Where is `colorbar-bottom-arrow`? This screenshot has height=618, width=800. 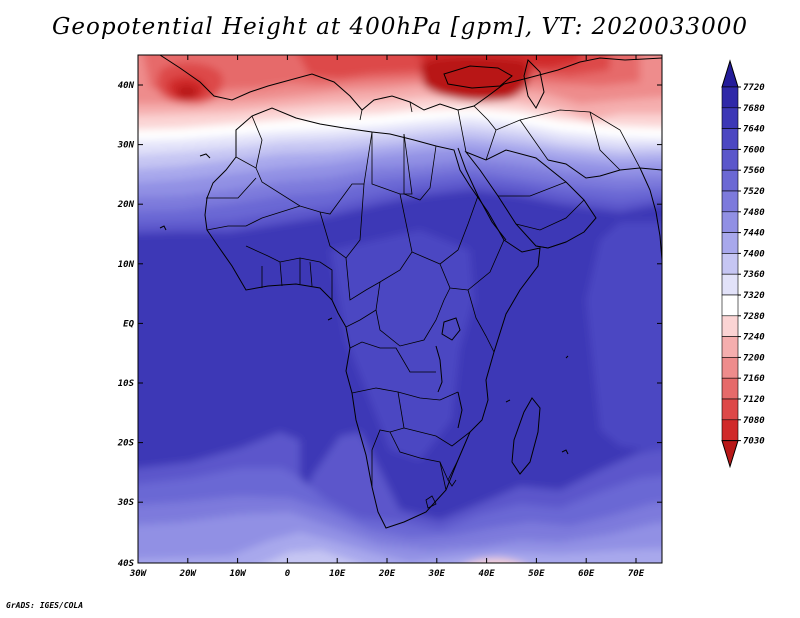 colorbar-bottom-arrow is located at coordinates (730, 454).